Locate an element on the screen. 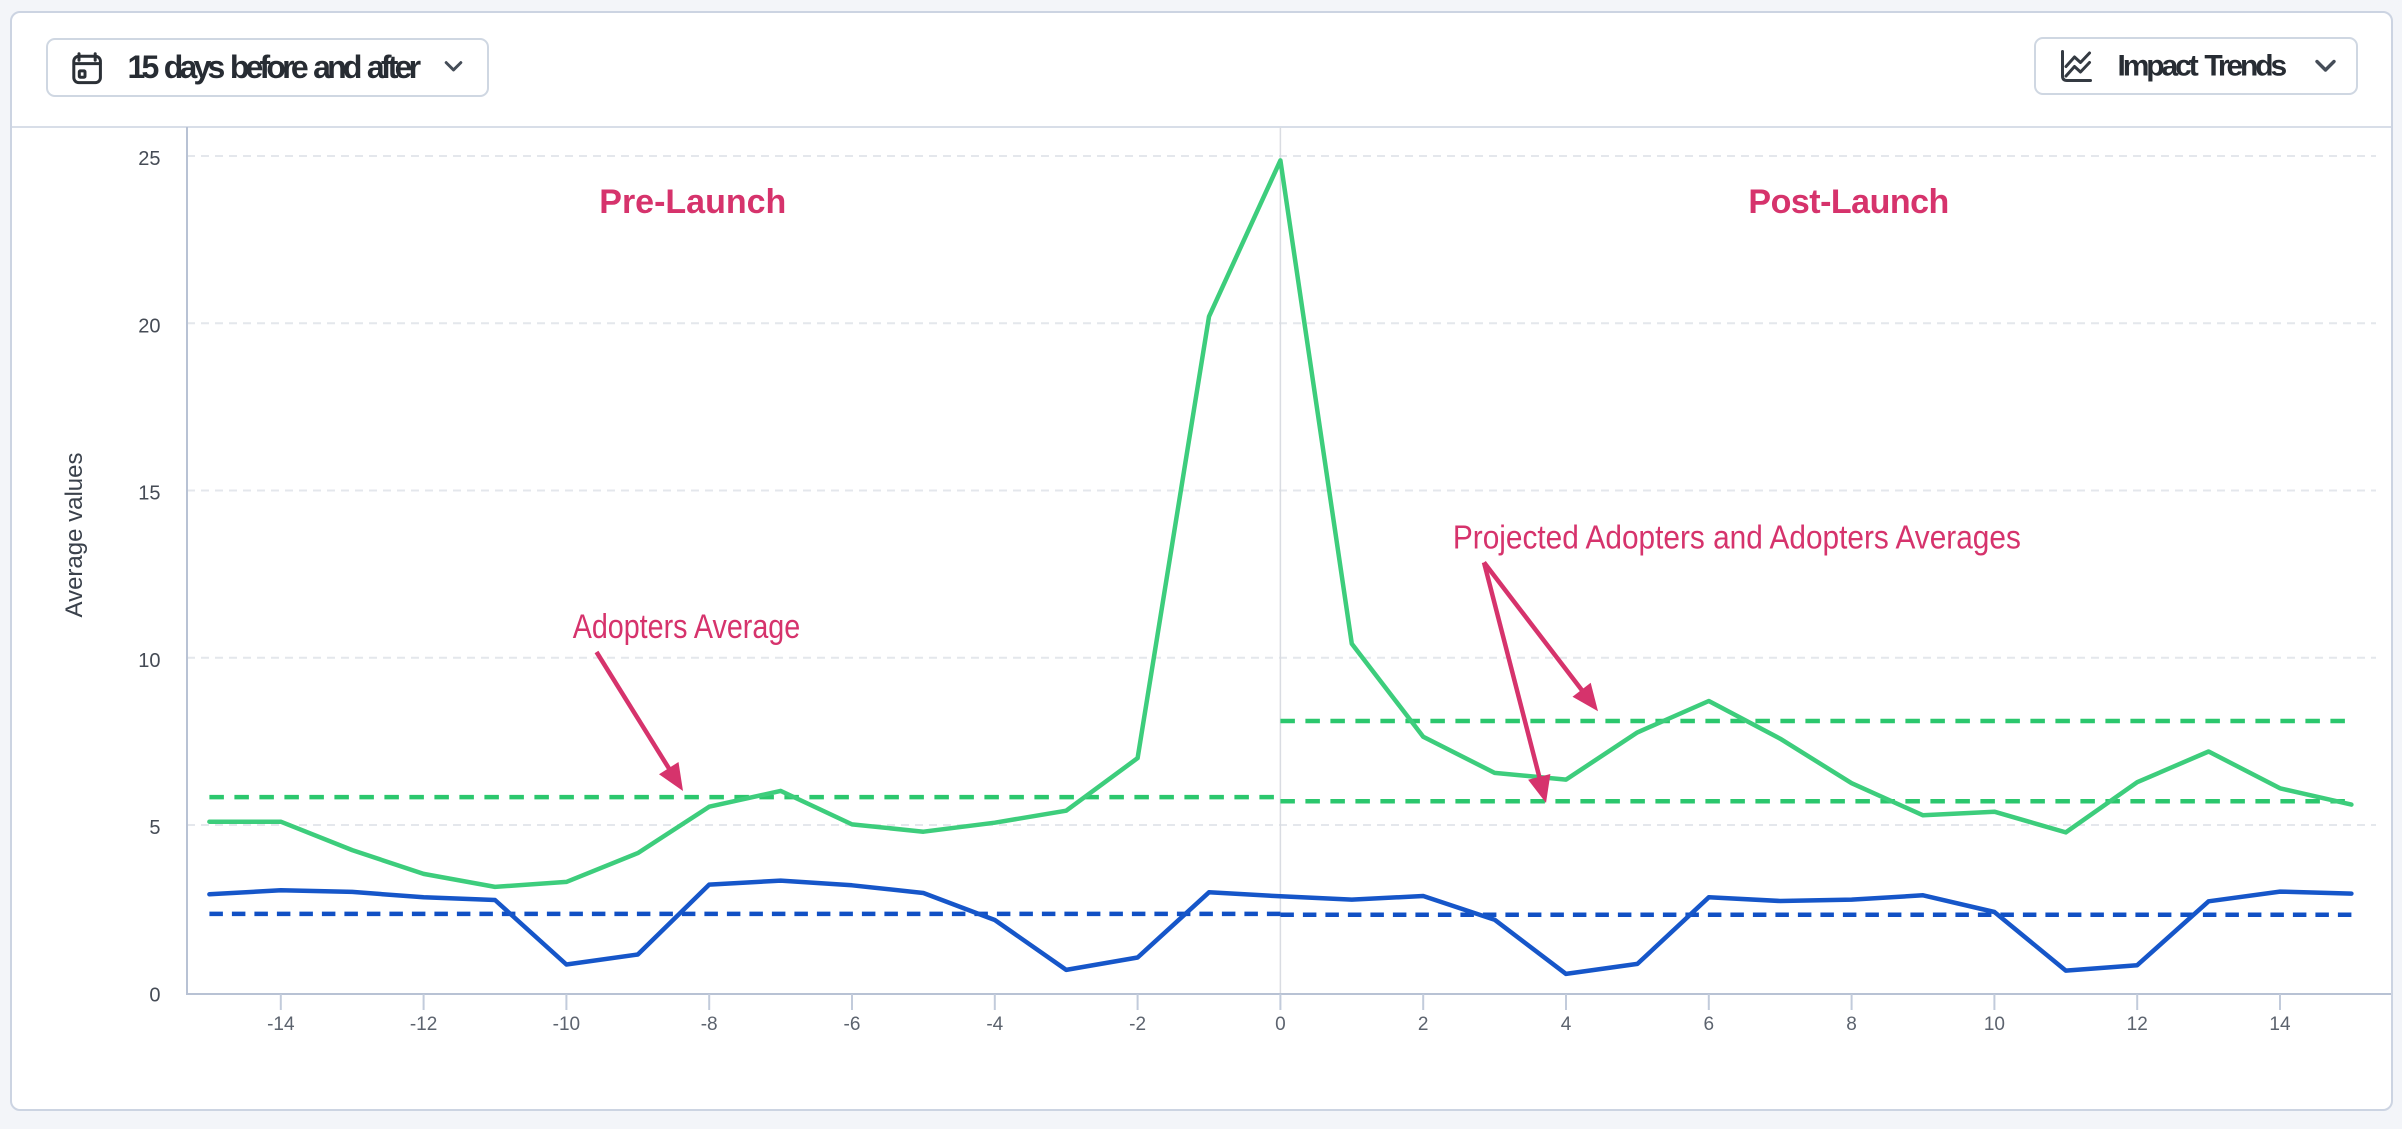 The height and width of the screenshot is (1129, 2402). svg-text: 8 is located at coordinates (1851, 1024).